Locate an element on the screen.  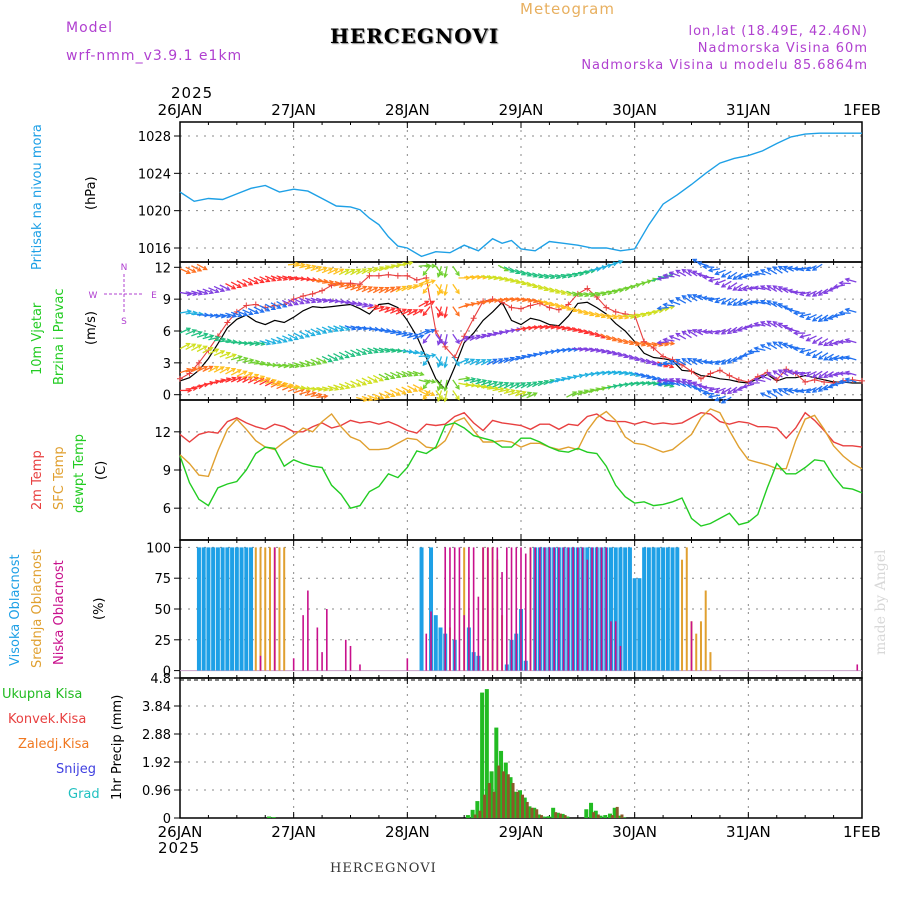
wind-ytick-label: 0 is located at coordinates (167, 396).